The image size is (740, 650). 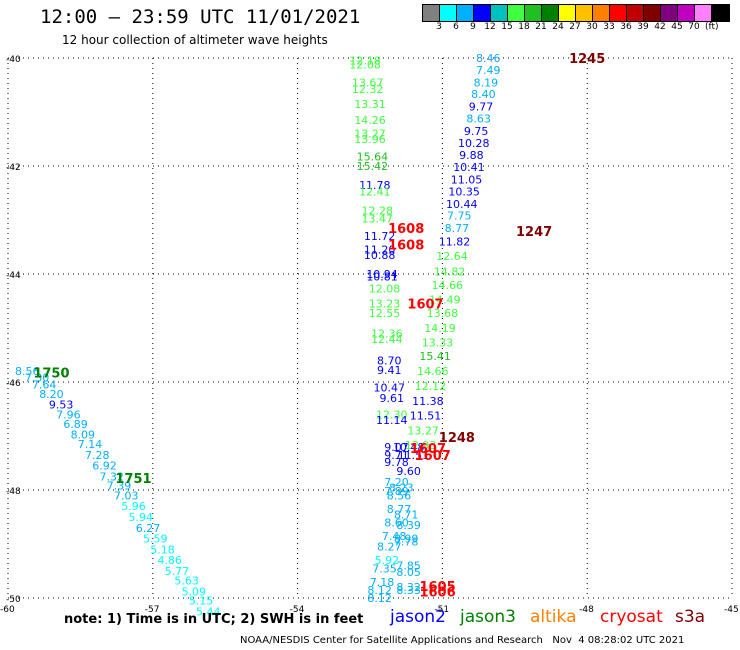 What do you see at coordinates (433, 371) in the screenshot?
I see `wave-height-value: 14.66` at bounding box center [433, 371].